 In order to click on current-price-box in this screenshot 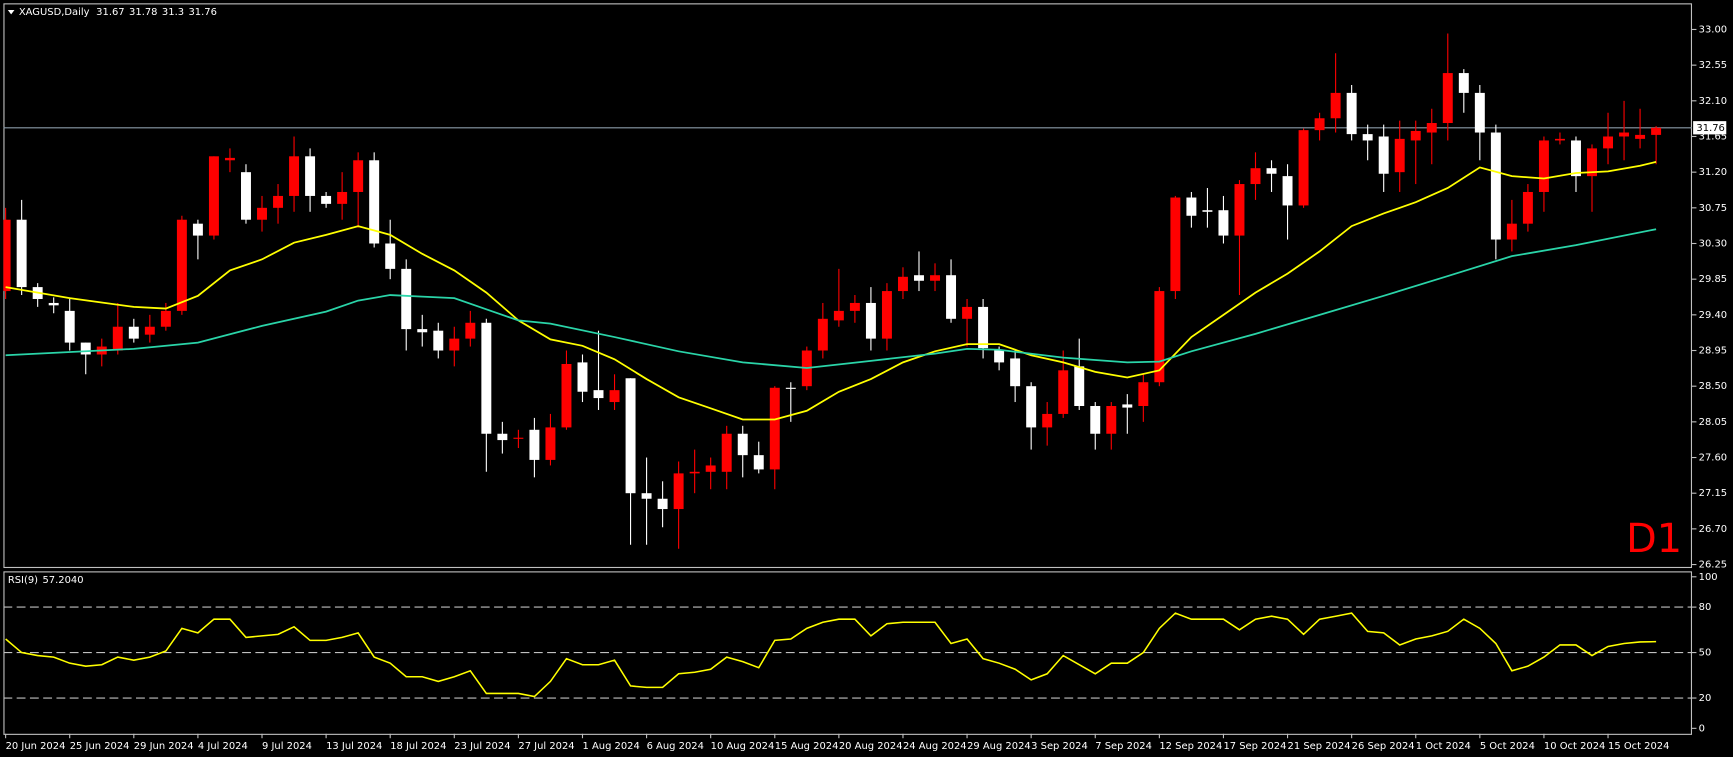, I will do `click(1710, 128)`.